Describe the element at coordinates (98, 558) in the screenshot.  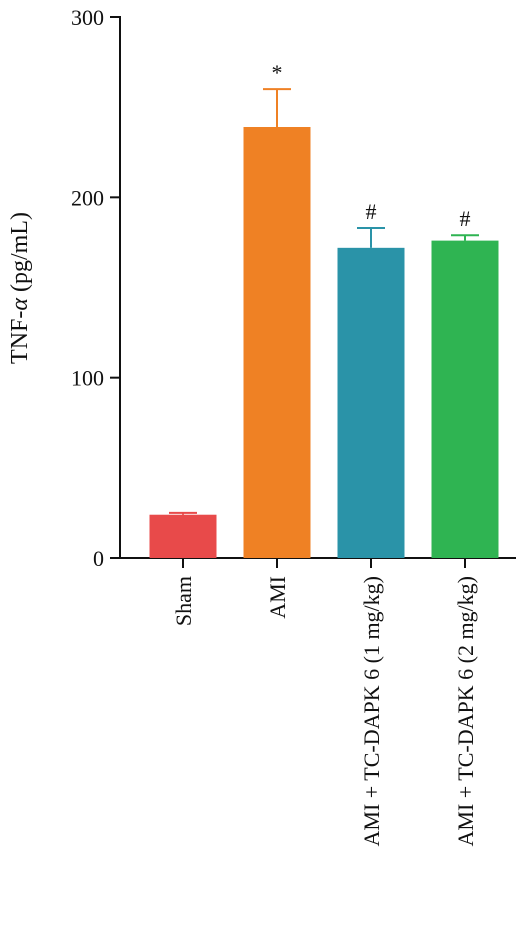
I see `y-tick-label: 0` at that location.